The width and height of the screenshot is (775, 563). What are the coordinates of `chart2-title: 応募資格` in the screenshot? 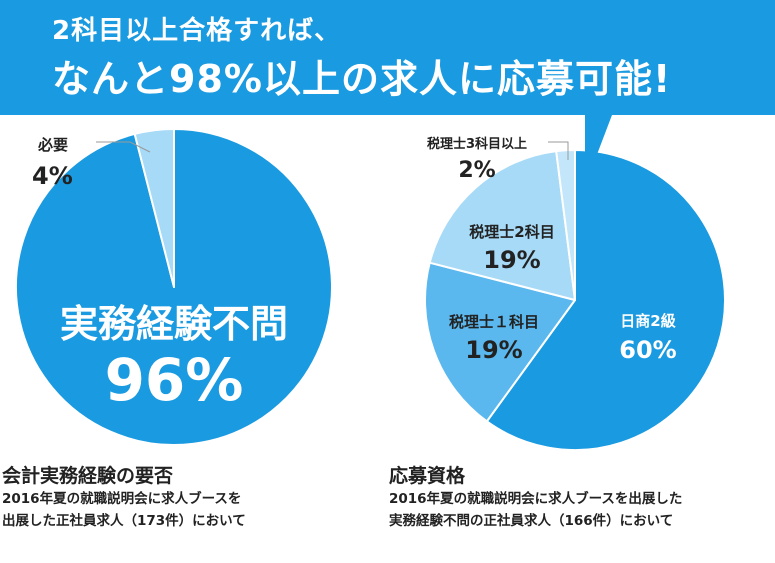 It's located at (427, 476).